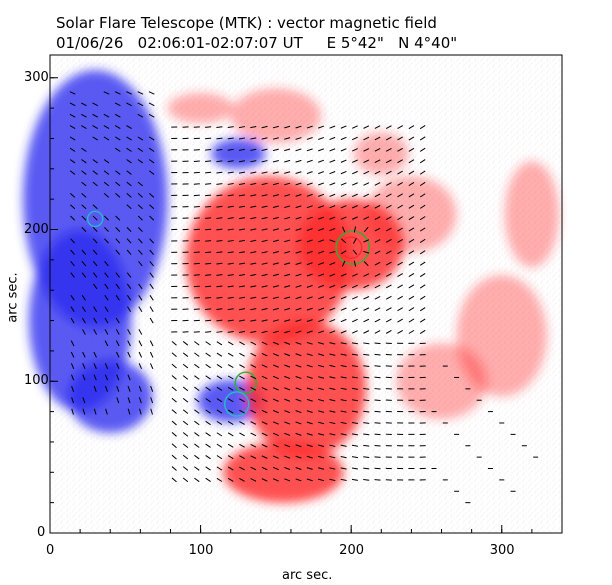 This screenshot has width=612, height=585. Describe the element at coordinates (41, 532) in the screenshot. I see `y-tick-label: 0` at that location.